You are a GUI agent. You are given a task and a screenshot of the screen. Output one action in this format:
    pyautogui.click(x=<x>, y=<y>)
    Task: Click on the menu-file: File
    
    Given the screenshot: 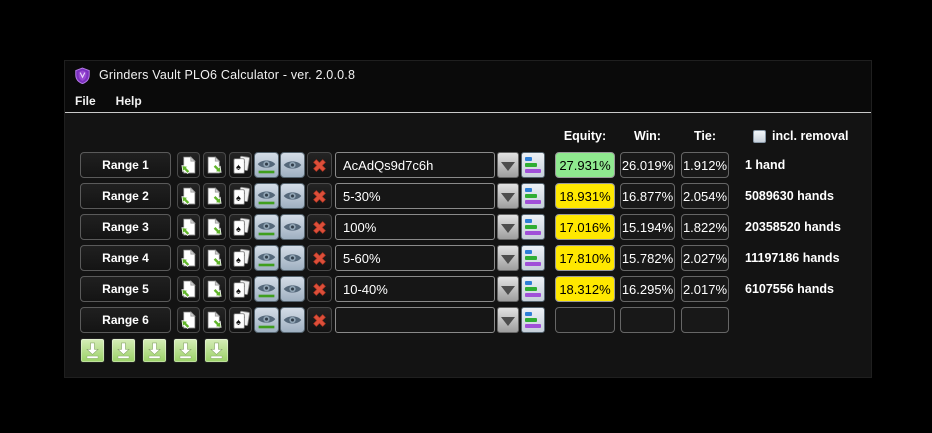 What is the action you would take?
    pyautogui.click(x=85, y=100)
    